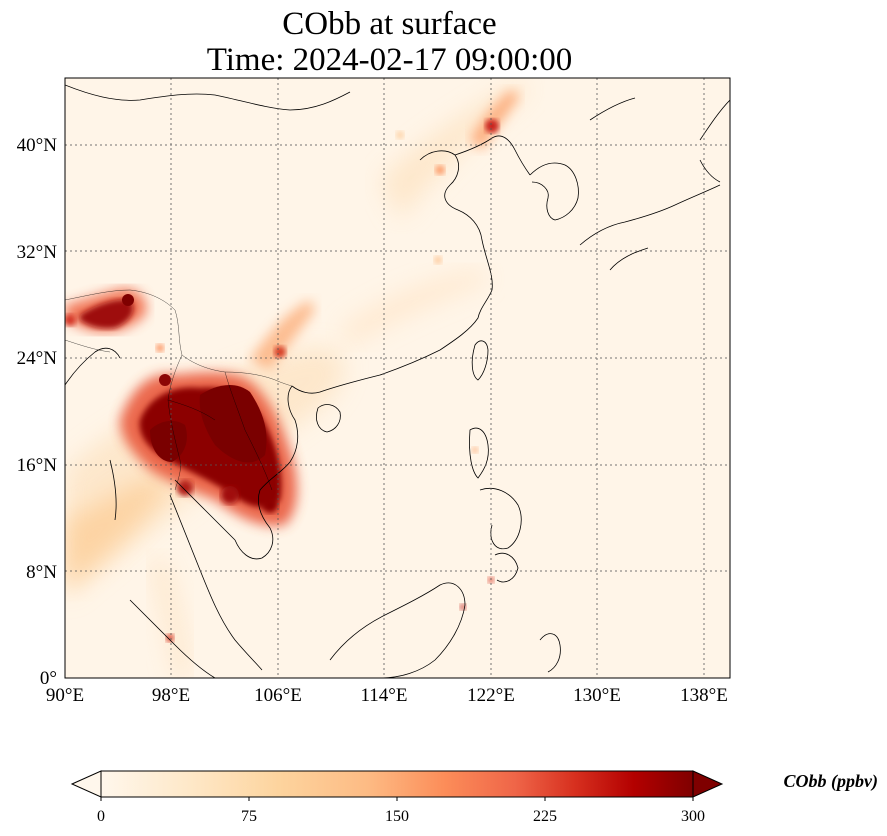  Describe the element at coordinates (389, 60) in the screenshot. I see `plot-title-line2: Time: 2024-02-17 09:00:00` at that location.